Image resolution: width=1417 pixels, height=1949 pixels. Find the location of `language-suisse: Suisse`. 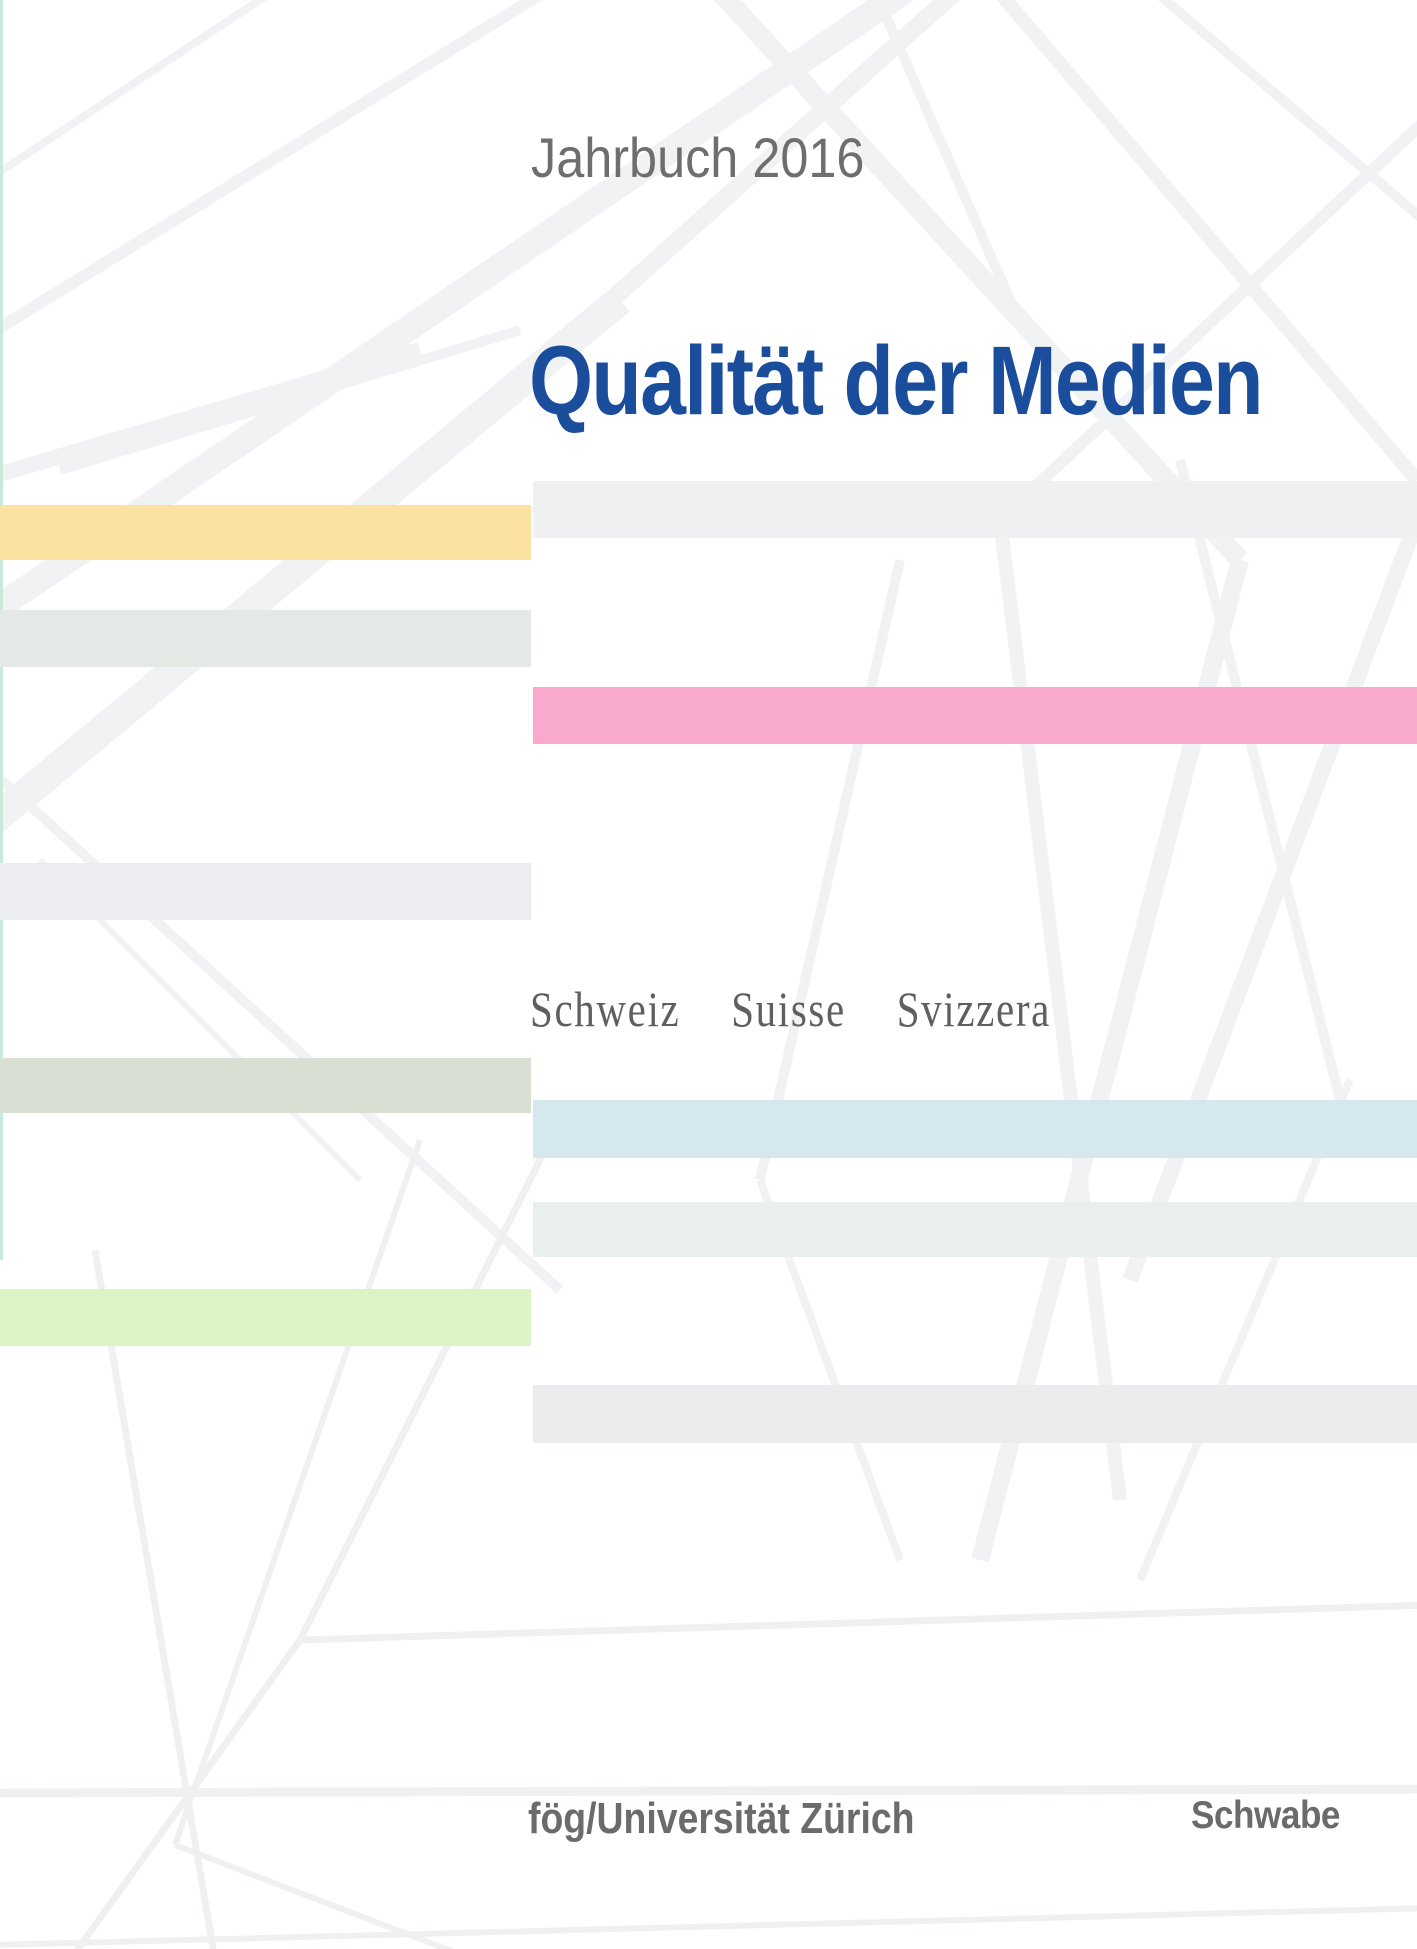

language-suisse: Suisse is located at coordinates (788, 1009).